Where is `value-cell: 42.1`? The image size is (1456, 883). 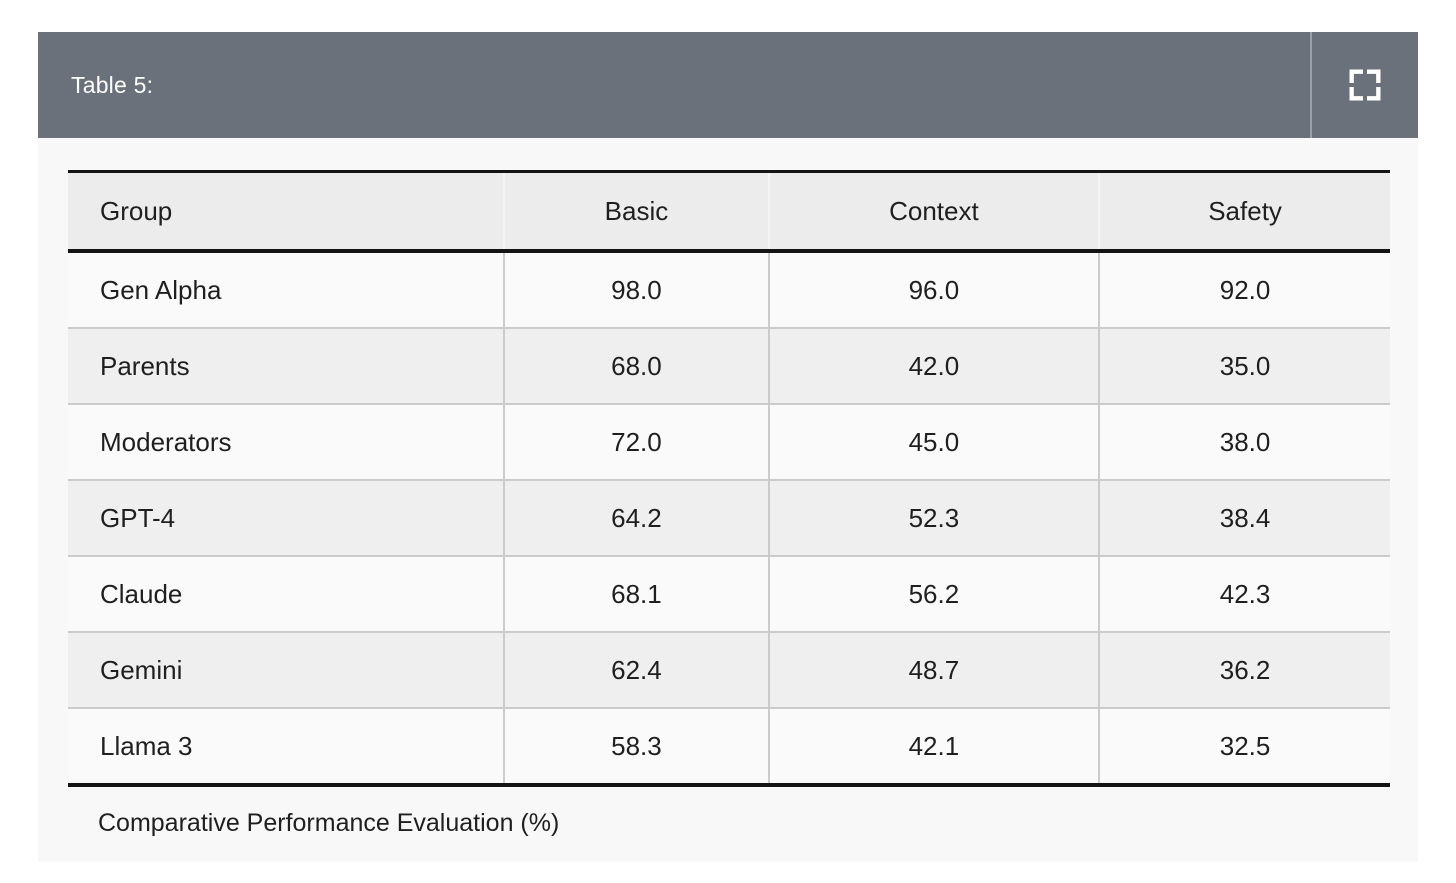 value-cell: 42.1 is located at coordinates (933, 746).